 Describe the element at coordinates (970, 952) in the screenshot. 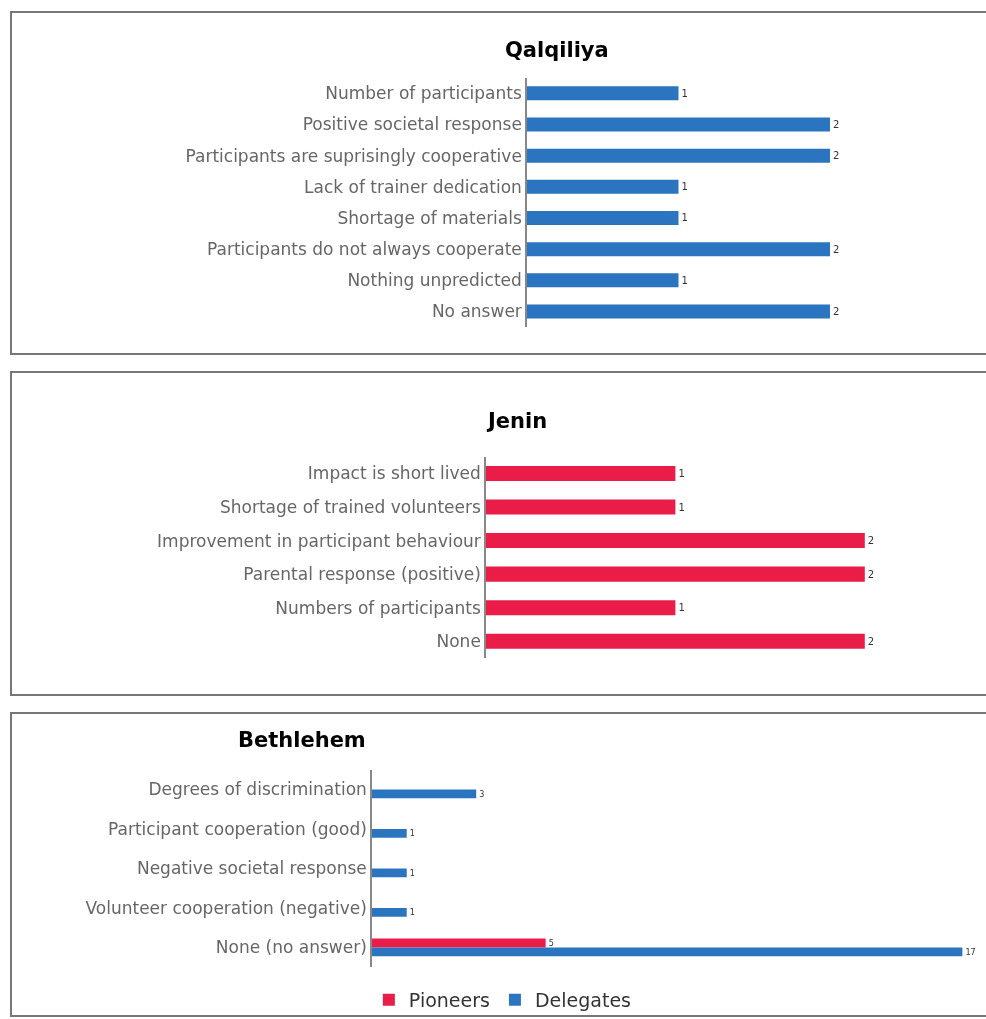

I see `data-label: 17` at that location.